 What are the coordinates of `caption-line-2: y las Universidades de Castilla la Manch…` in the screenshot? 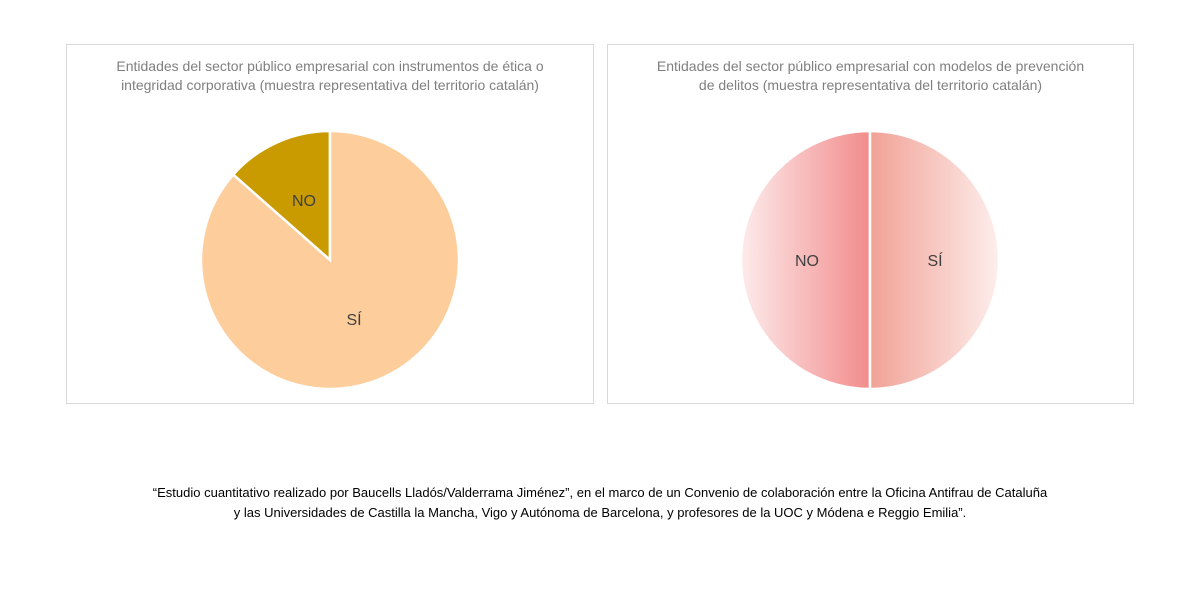 It's located at (600, 512).